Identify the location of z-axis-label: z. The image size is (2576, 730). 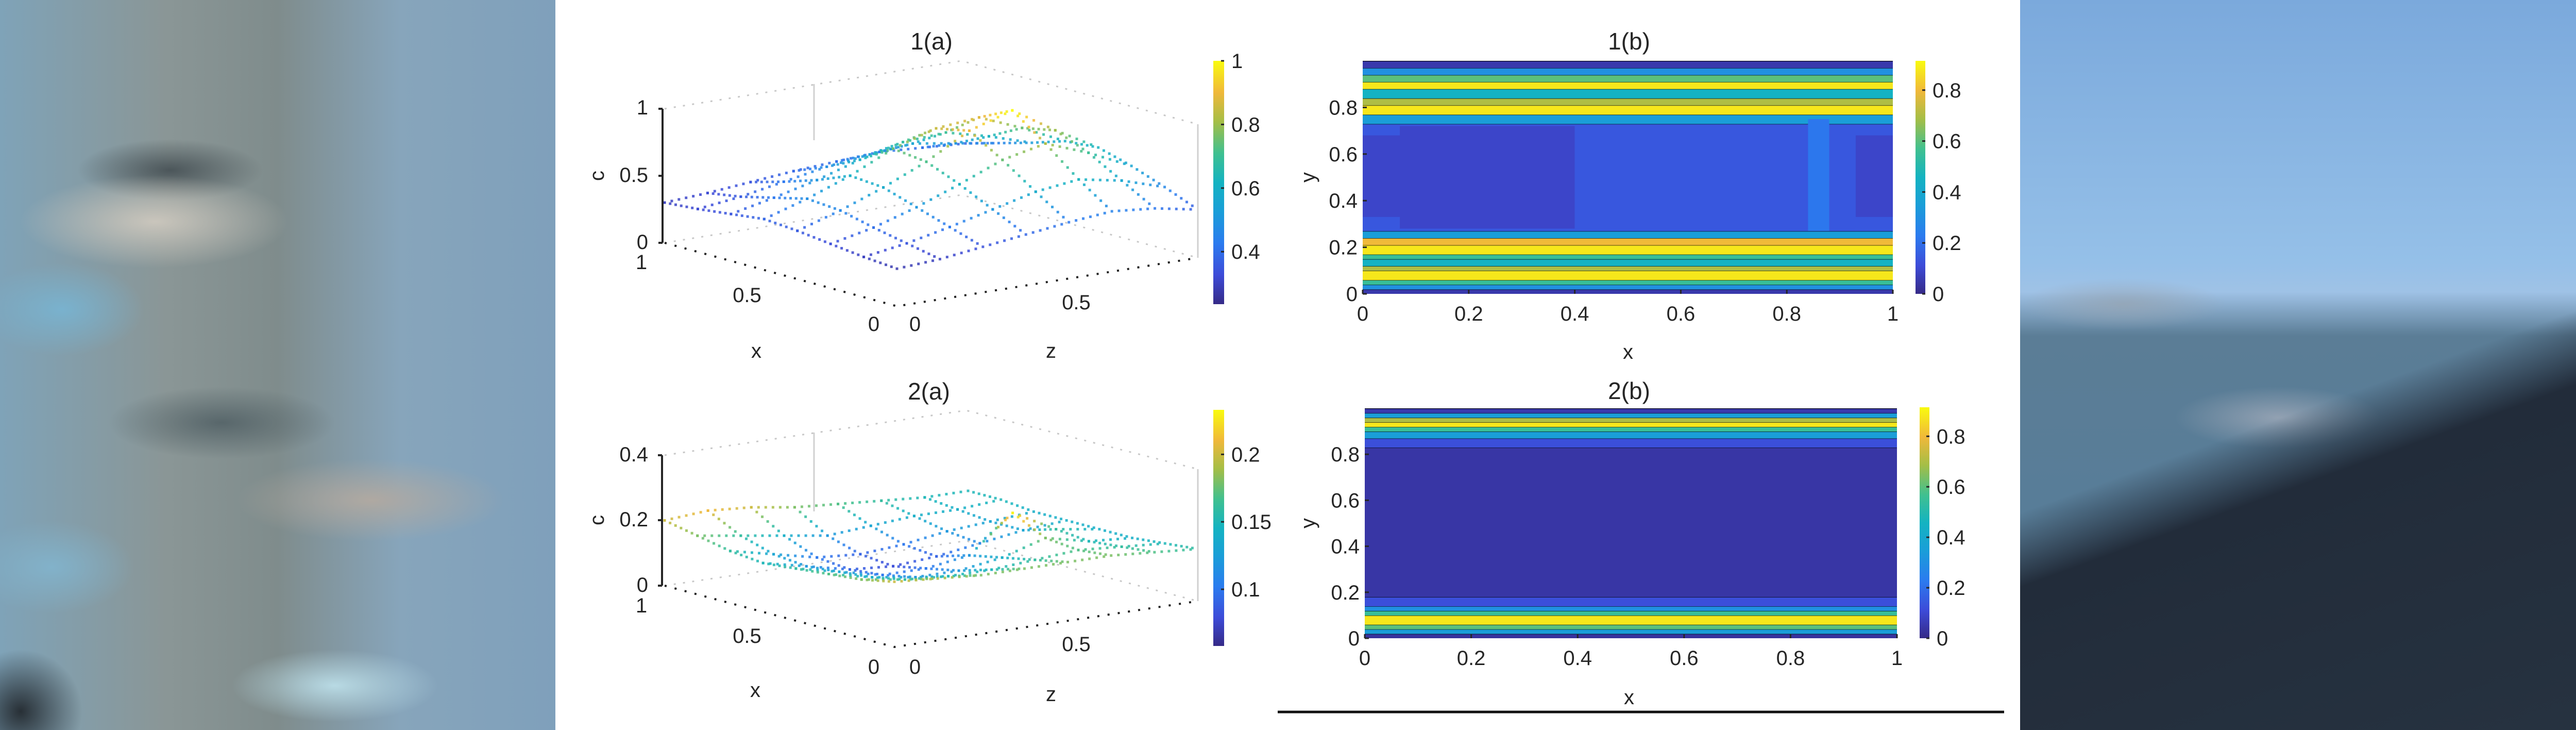
(1051, 351).